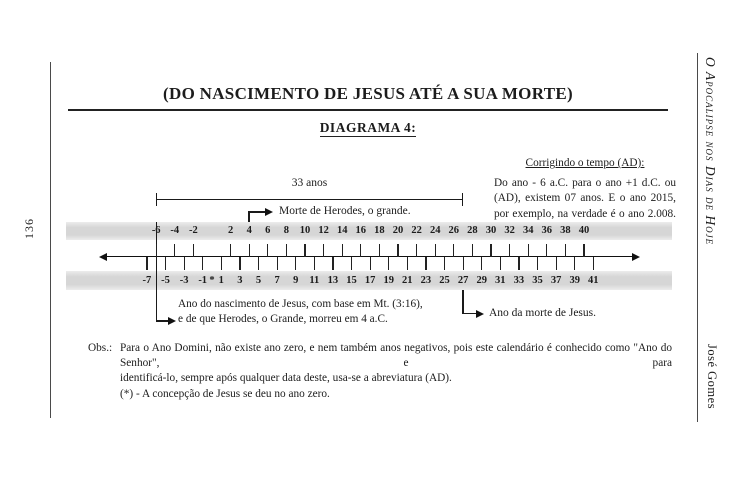 This screenshot has width=750, height=500. What do you see at coordinates (416, 230) in the screenshot?
I see `scale-number: 22` at bounding box center [416, 230].